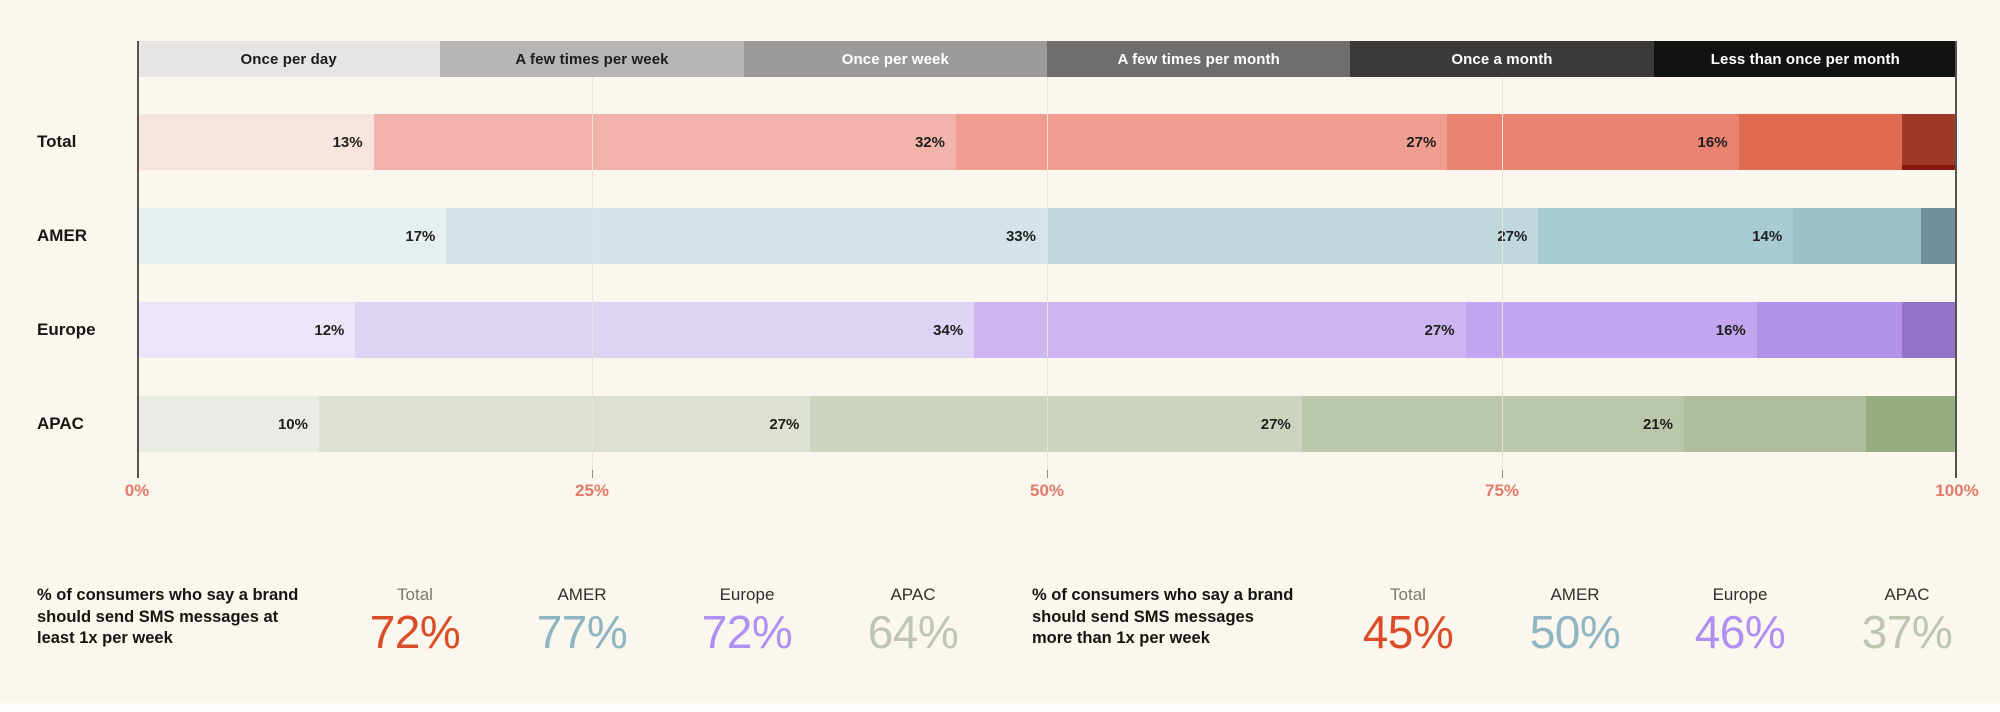  I want to click on bar-segment-total-once-per-day: 13%, so click(255, 142).